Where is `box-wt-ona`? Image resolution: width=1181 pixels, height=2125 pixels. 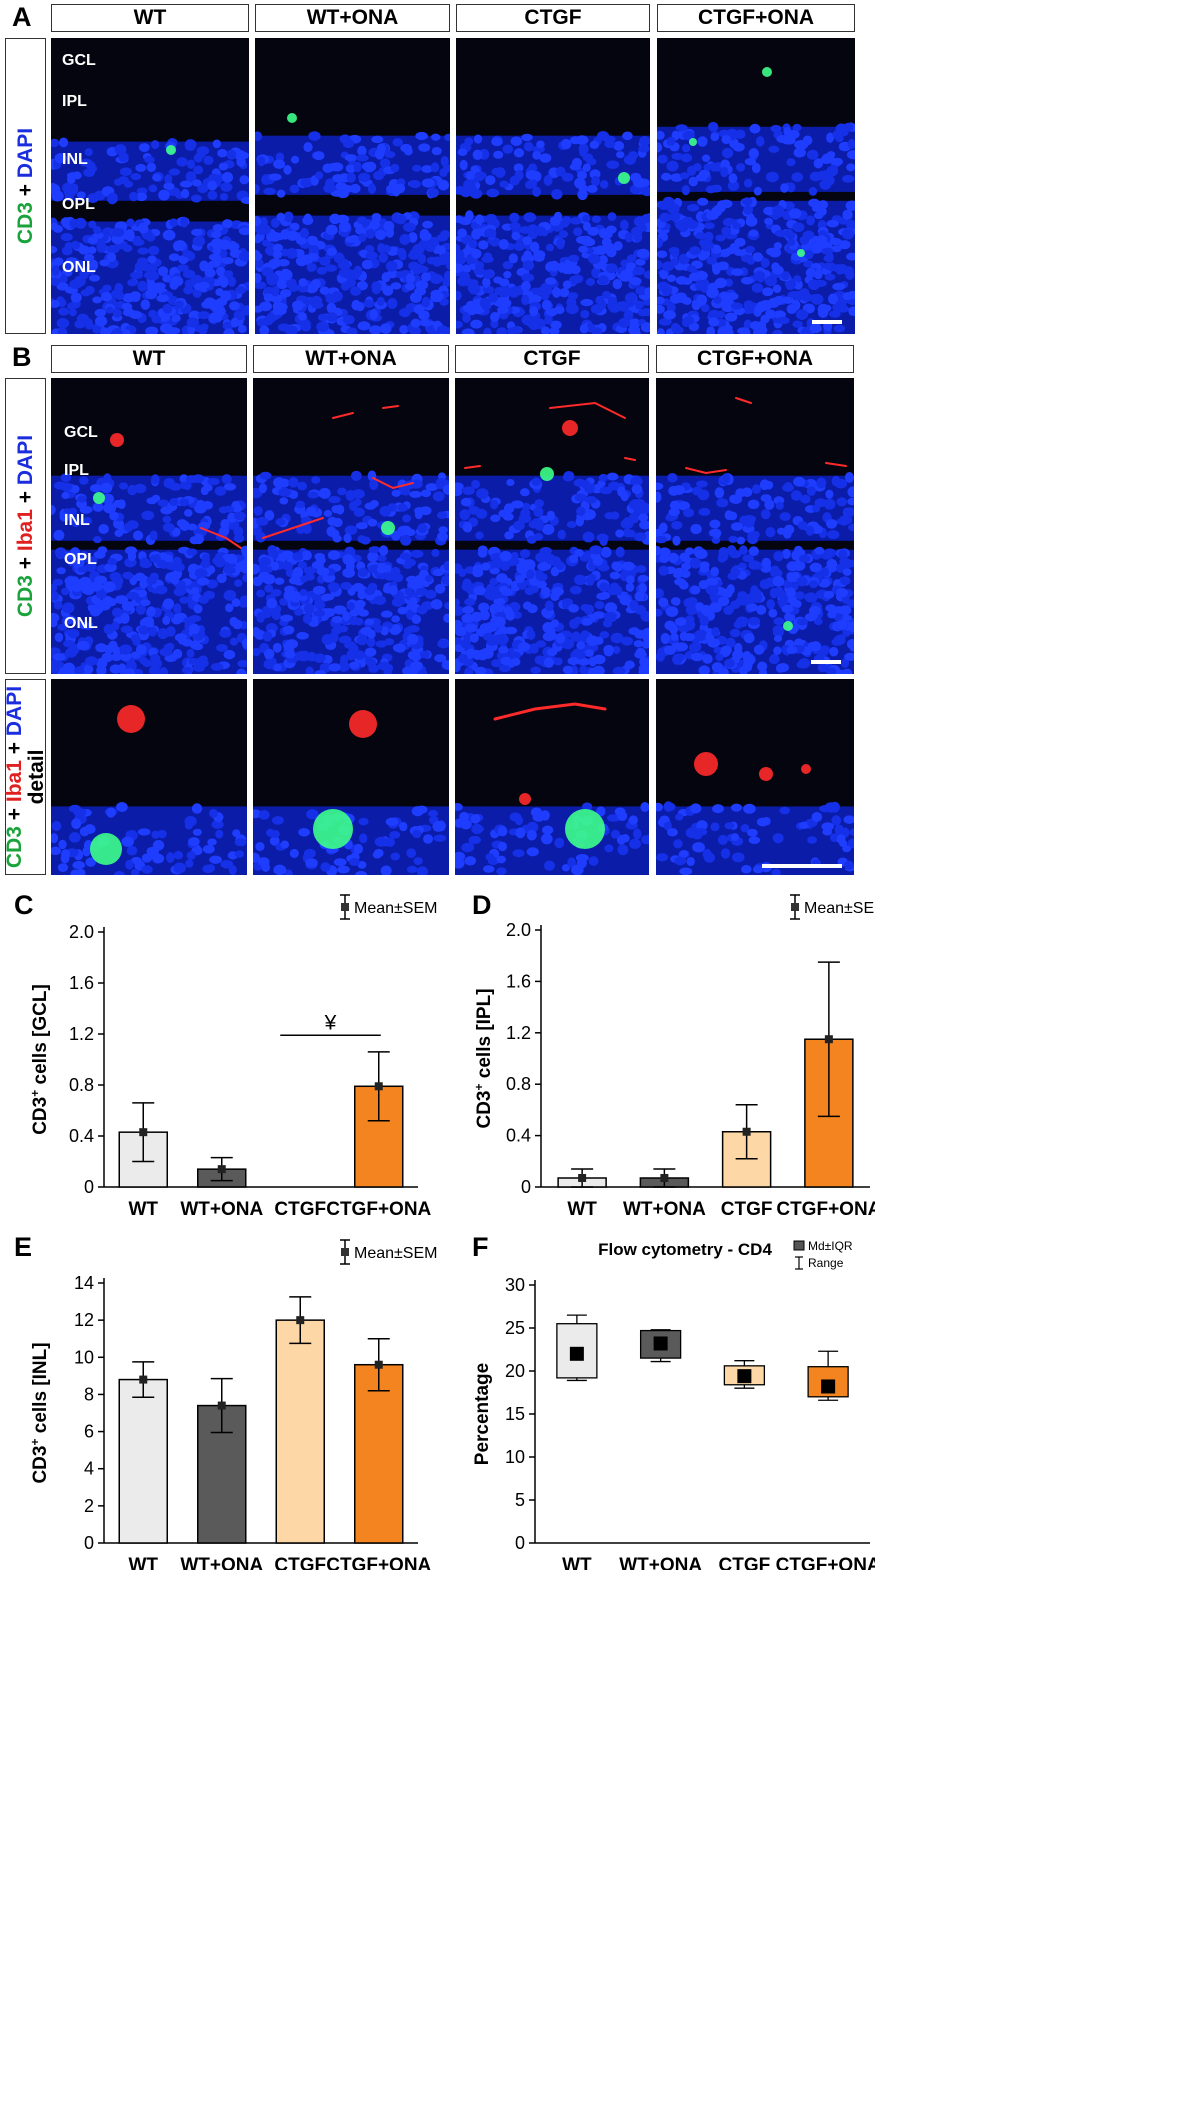 box-wt-ona is located at coordinates (660, 1344).